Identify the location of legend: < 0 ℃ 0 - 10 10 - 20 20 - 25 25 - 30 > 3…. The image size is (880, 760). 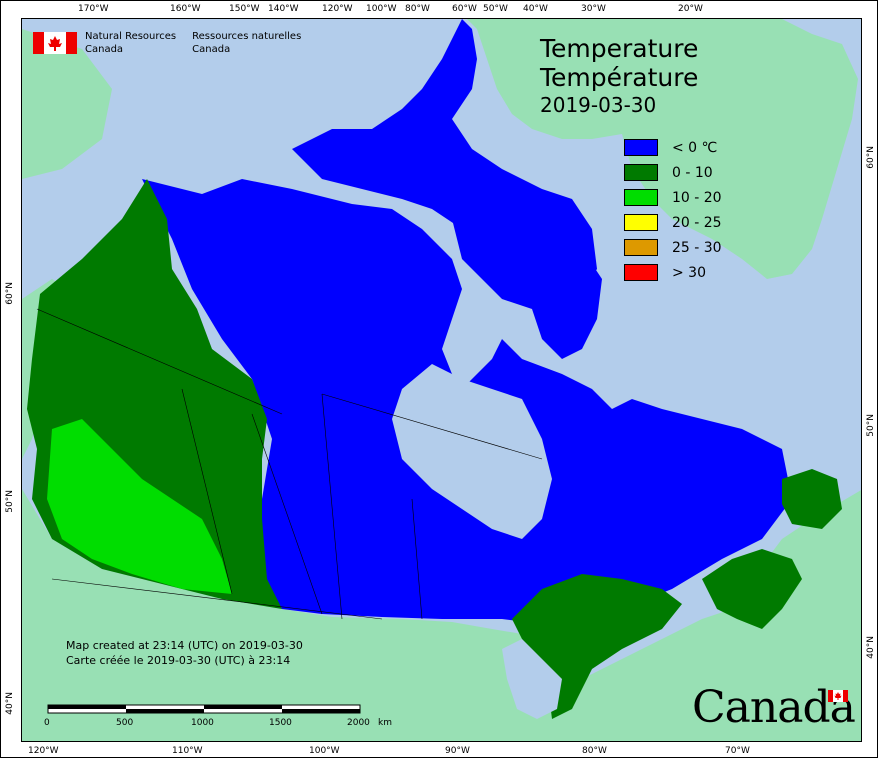
(673, 210).